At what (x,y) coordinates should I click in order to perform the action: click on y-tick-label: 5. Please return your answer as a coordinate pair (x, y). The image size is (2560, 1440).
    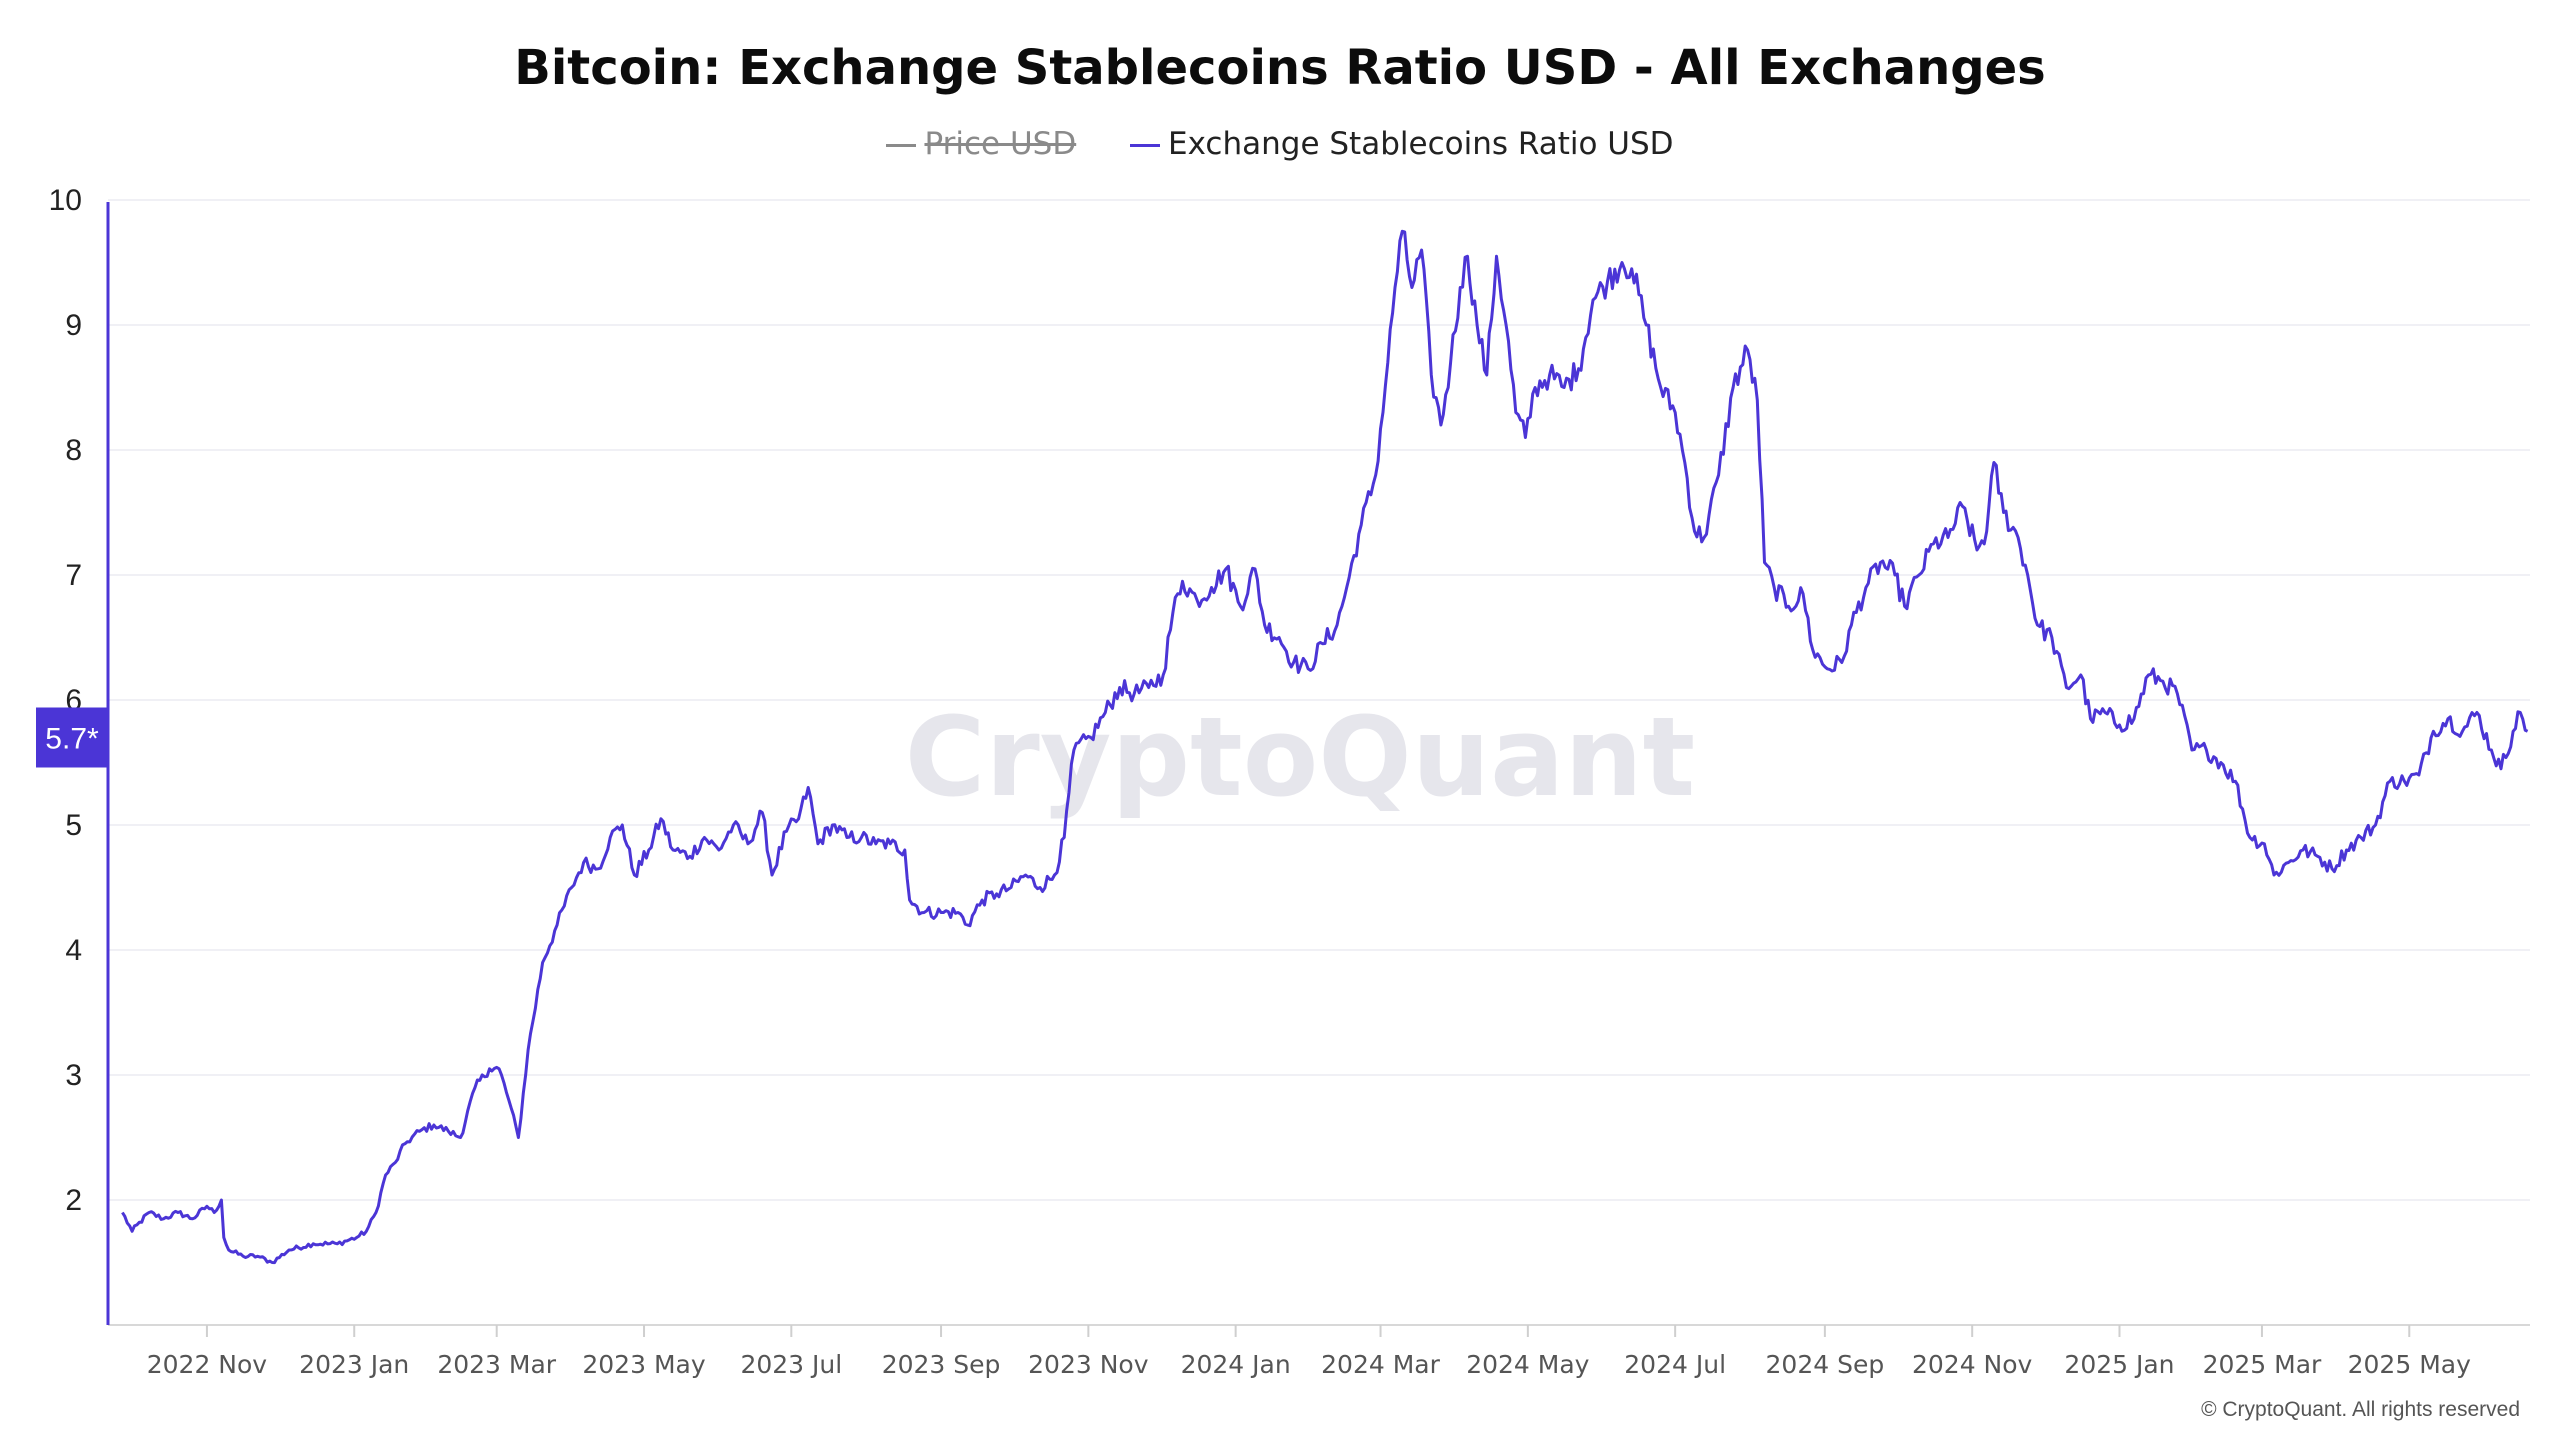
    Looking at the image, I should click on (73, 825).